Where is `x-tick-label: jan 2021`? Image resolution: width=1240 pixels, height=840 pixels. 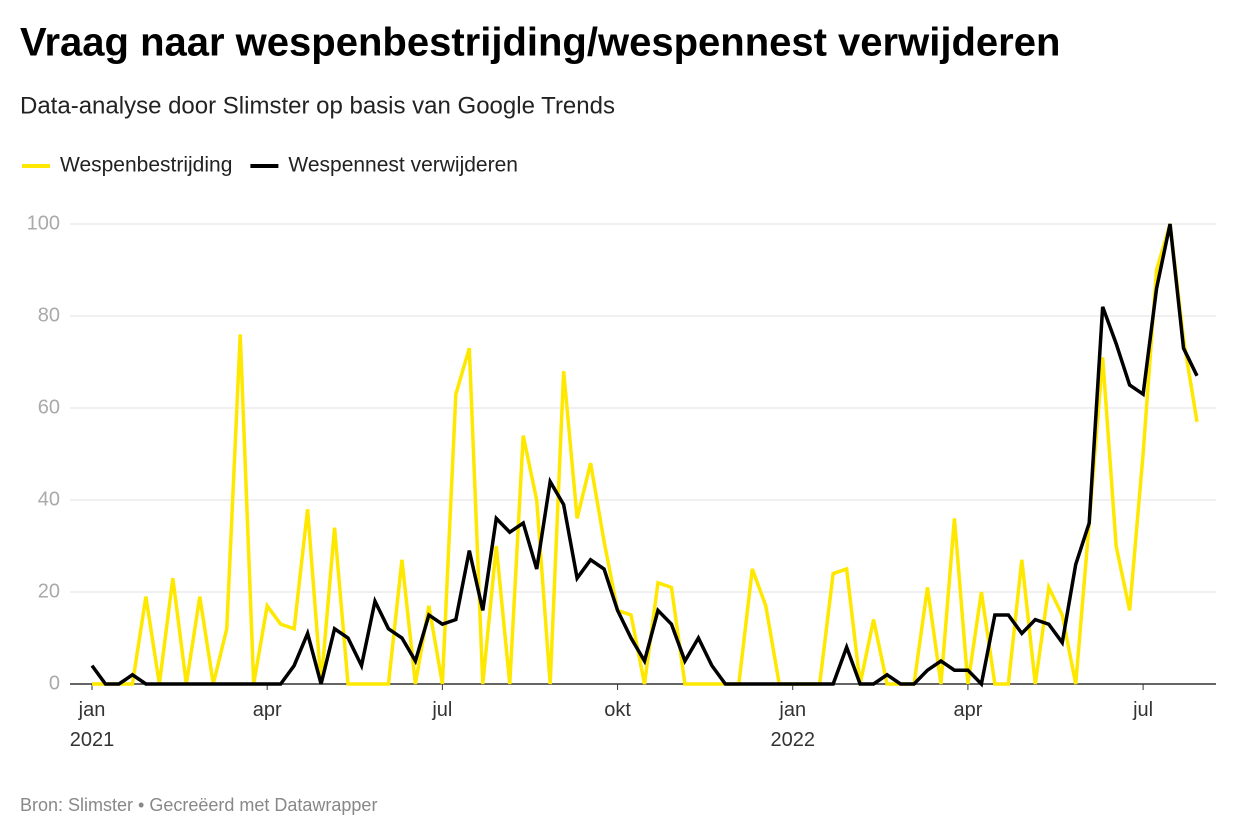
x-tick-label: jan 2021 is located at coordinates (92, 725).